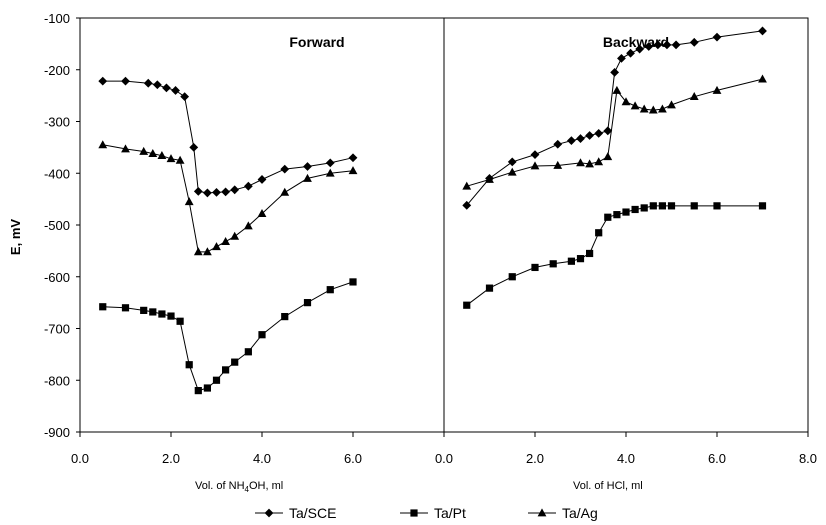  I want to click on legend-item: Ta/Pt, so click(433, 513).